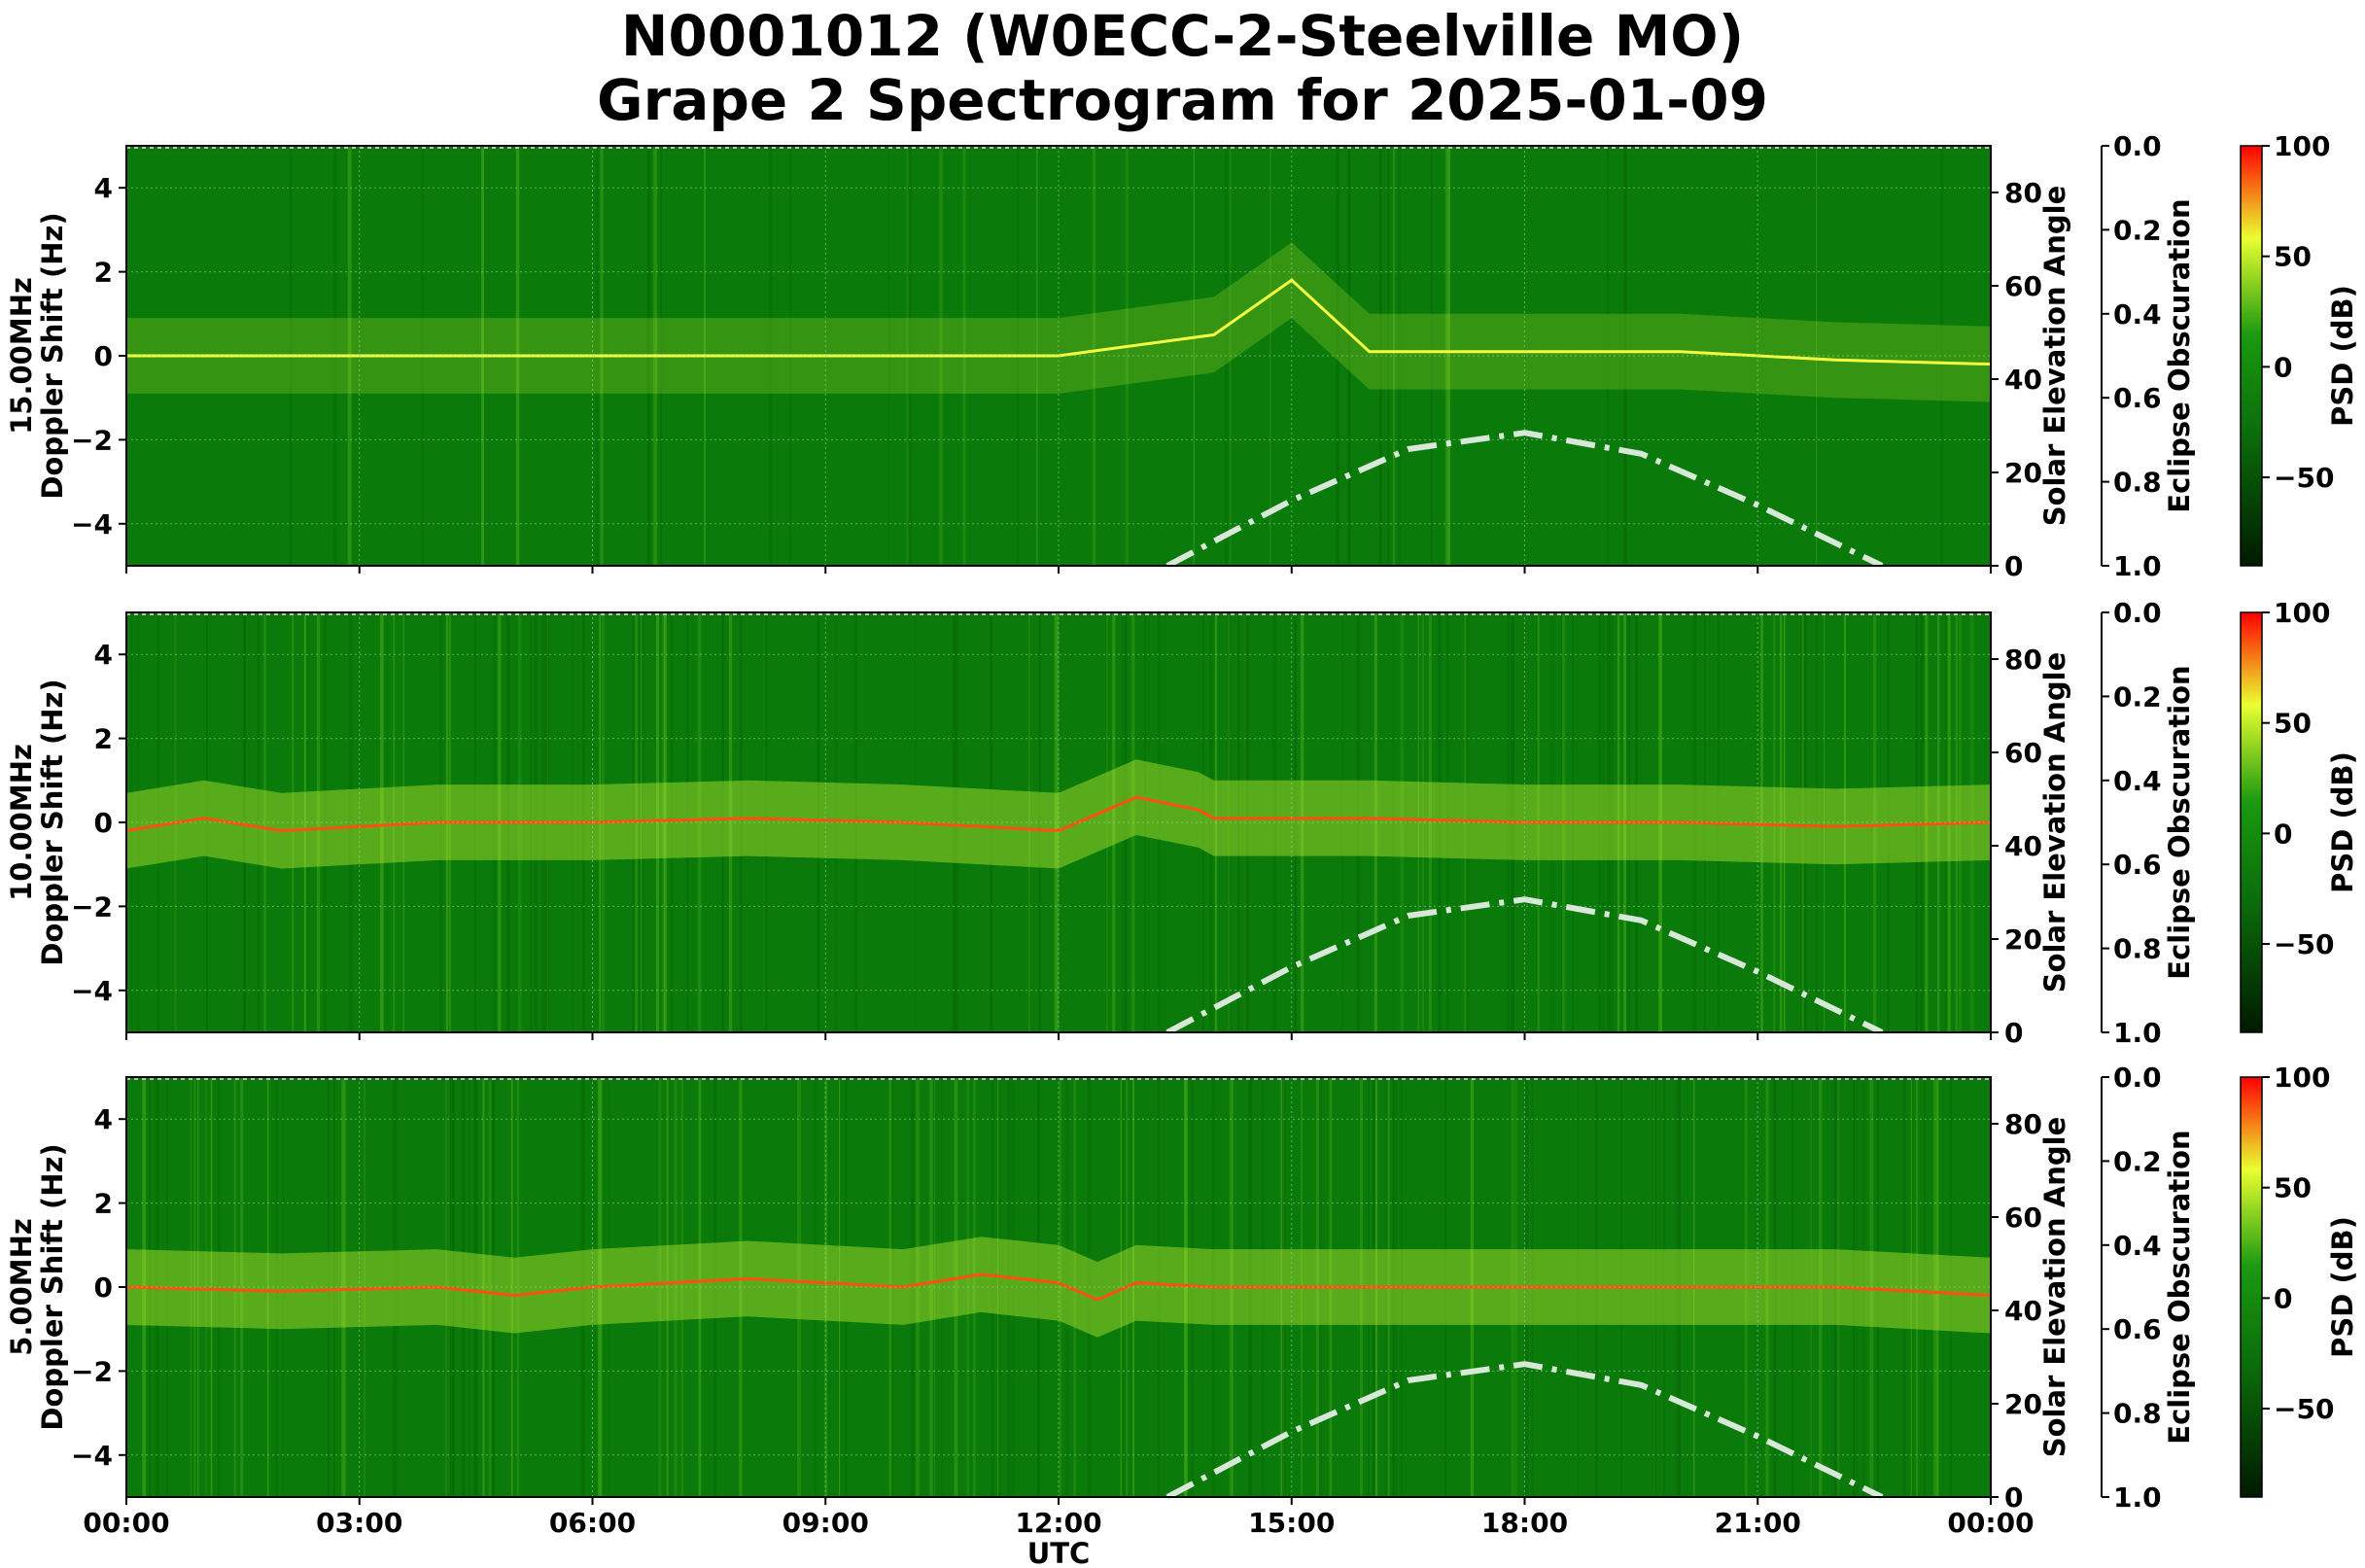  What do you see at coordinates (2013, 1033) in the screenshot?
I see `solar-tick-label: 0` at bounding box center [2013, 1033].